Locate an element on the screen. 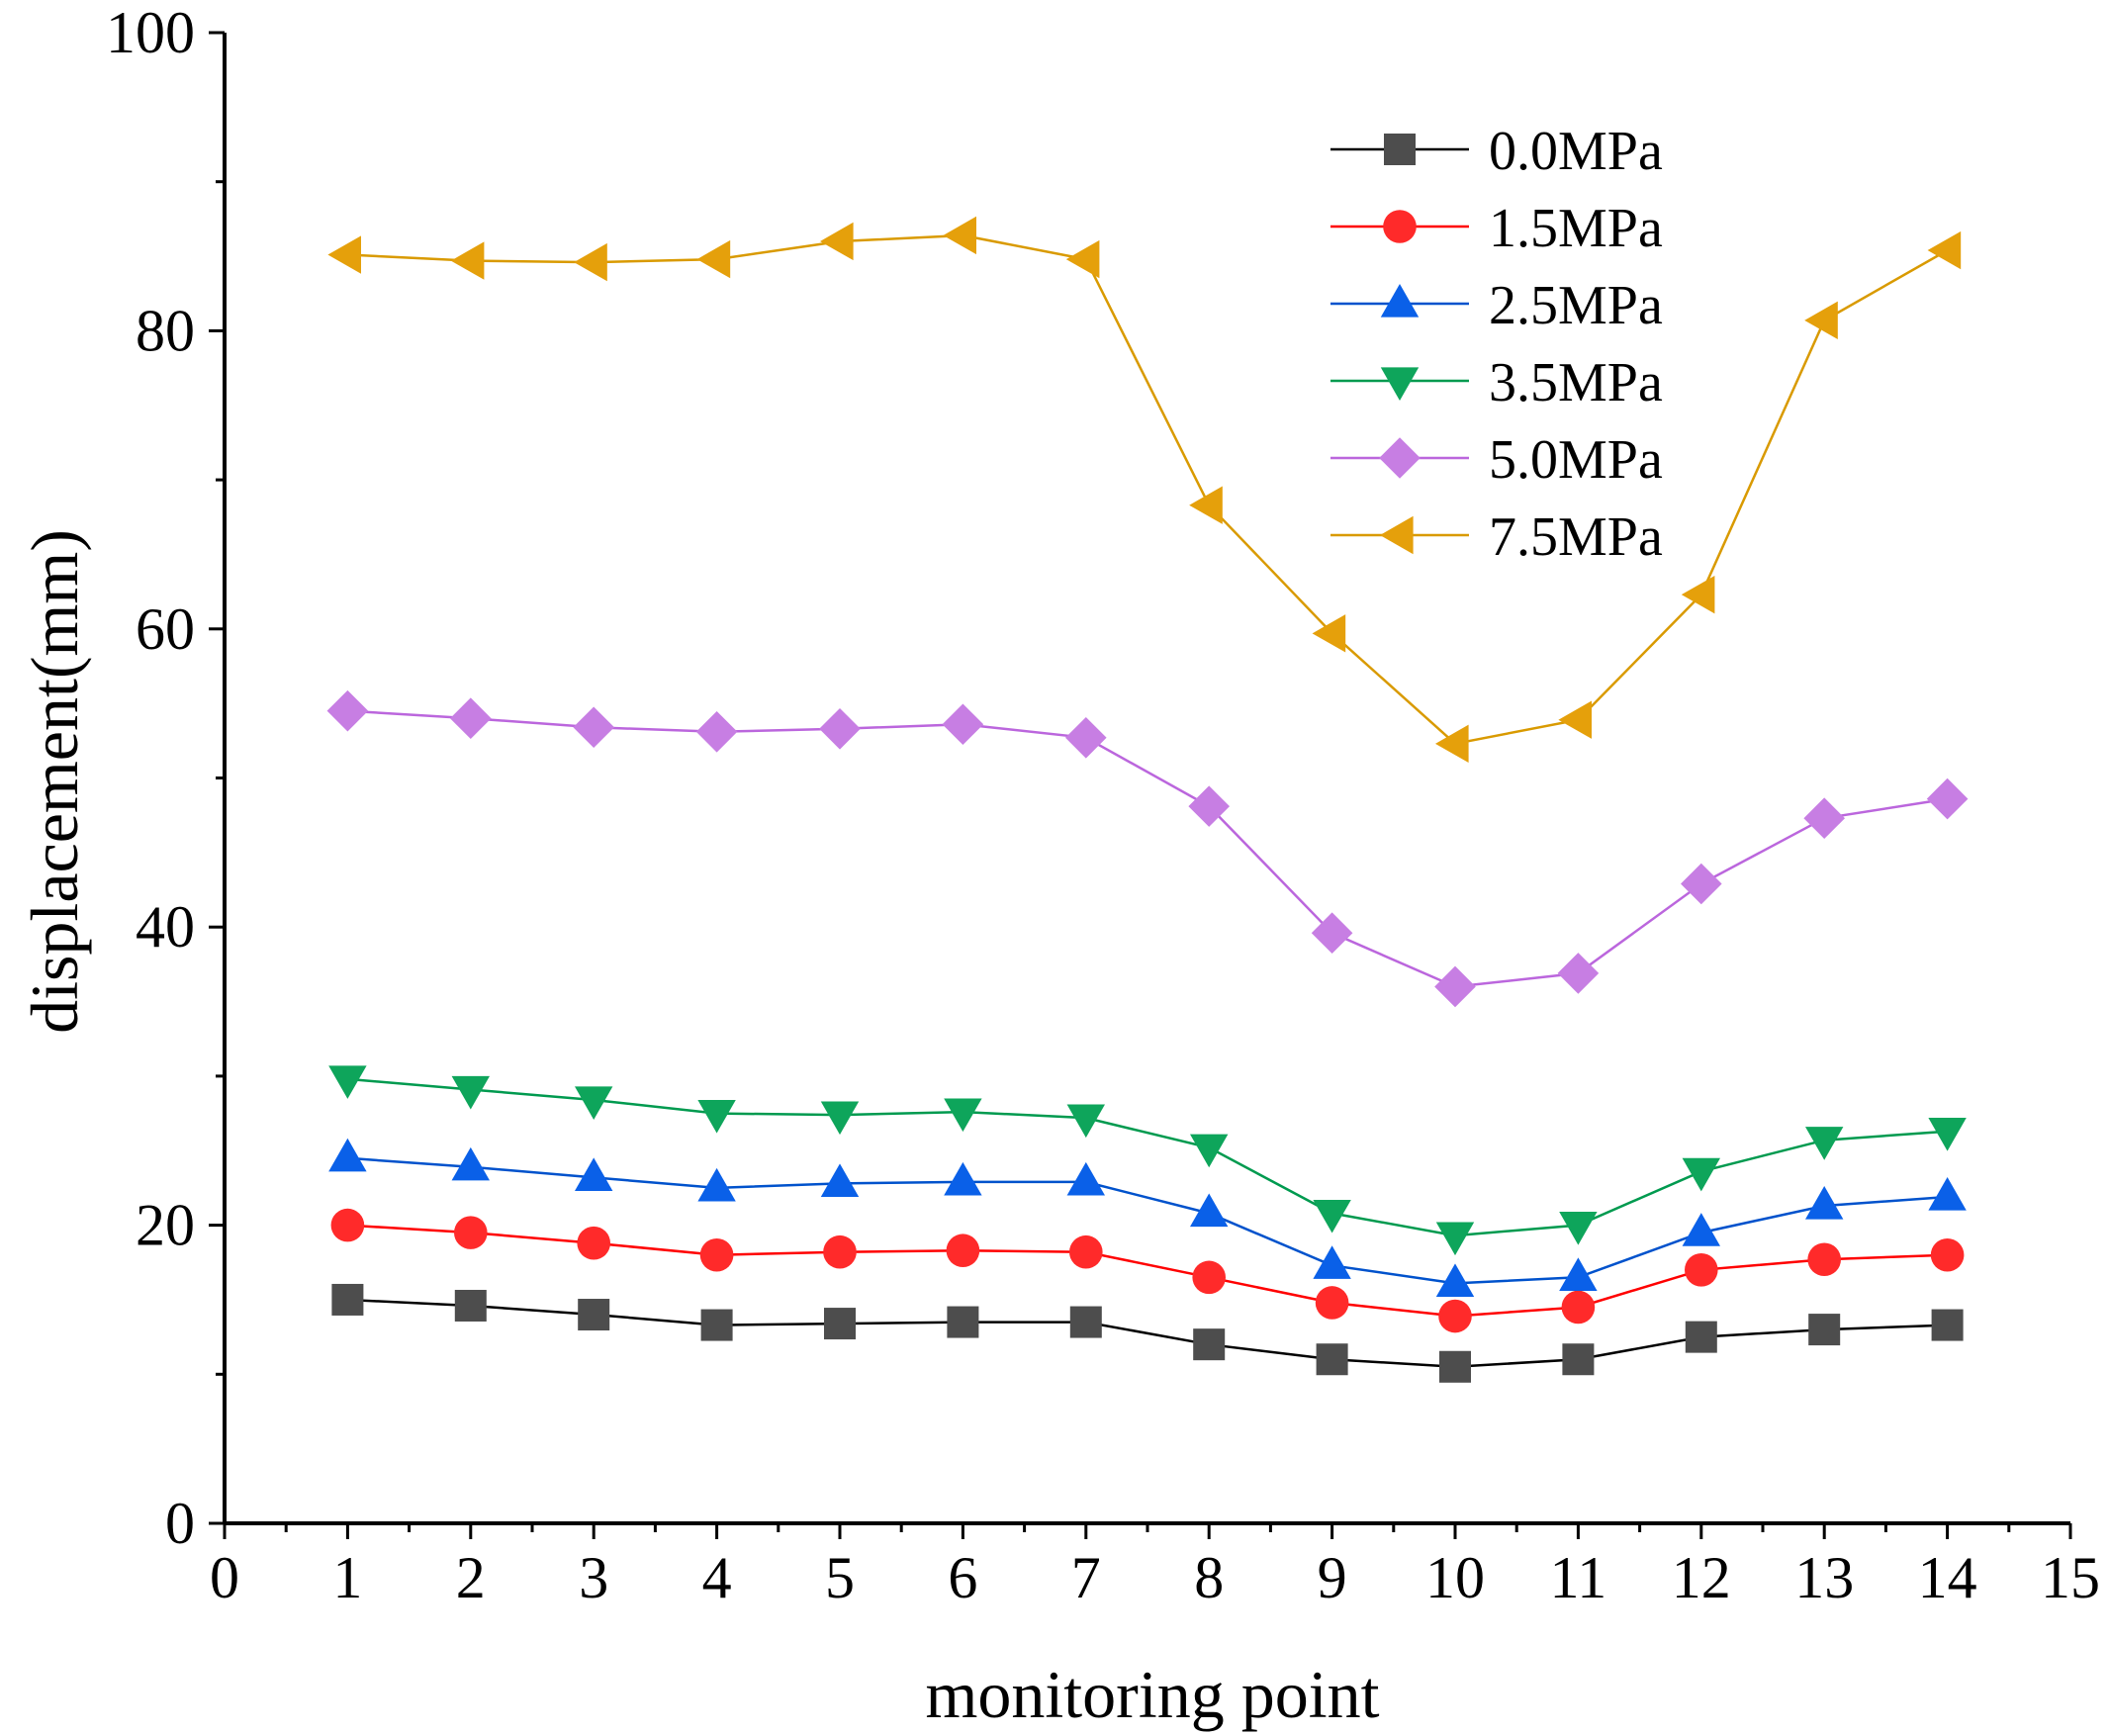 Image resolution: width=2109 pixels, height=1736 pixels. legend-item: 2.5MPa is located at coordinates (1496, 305).